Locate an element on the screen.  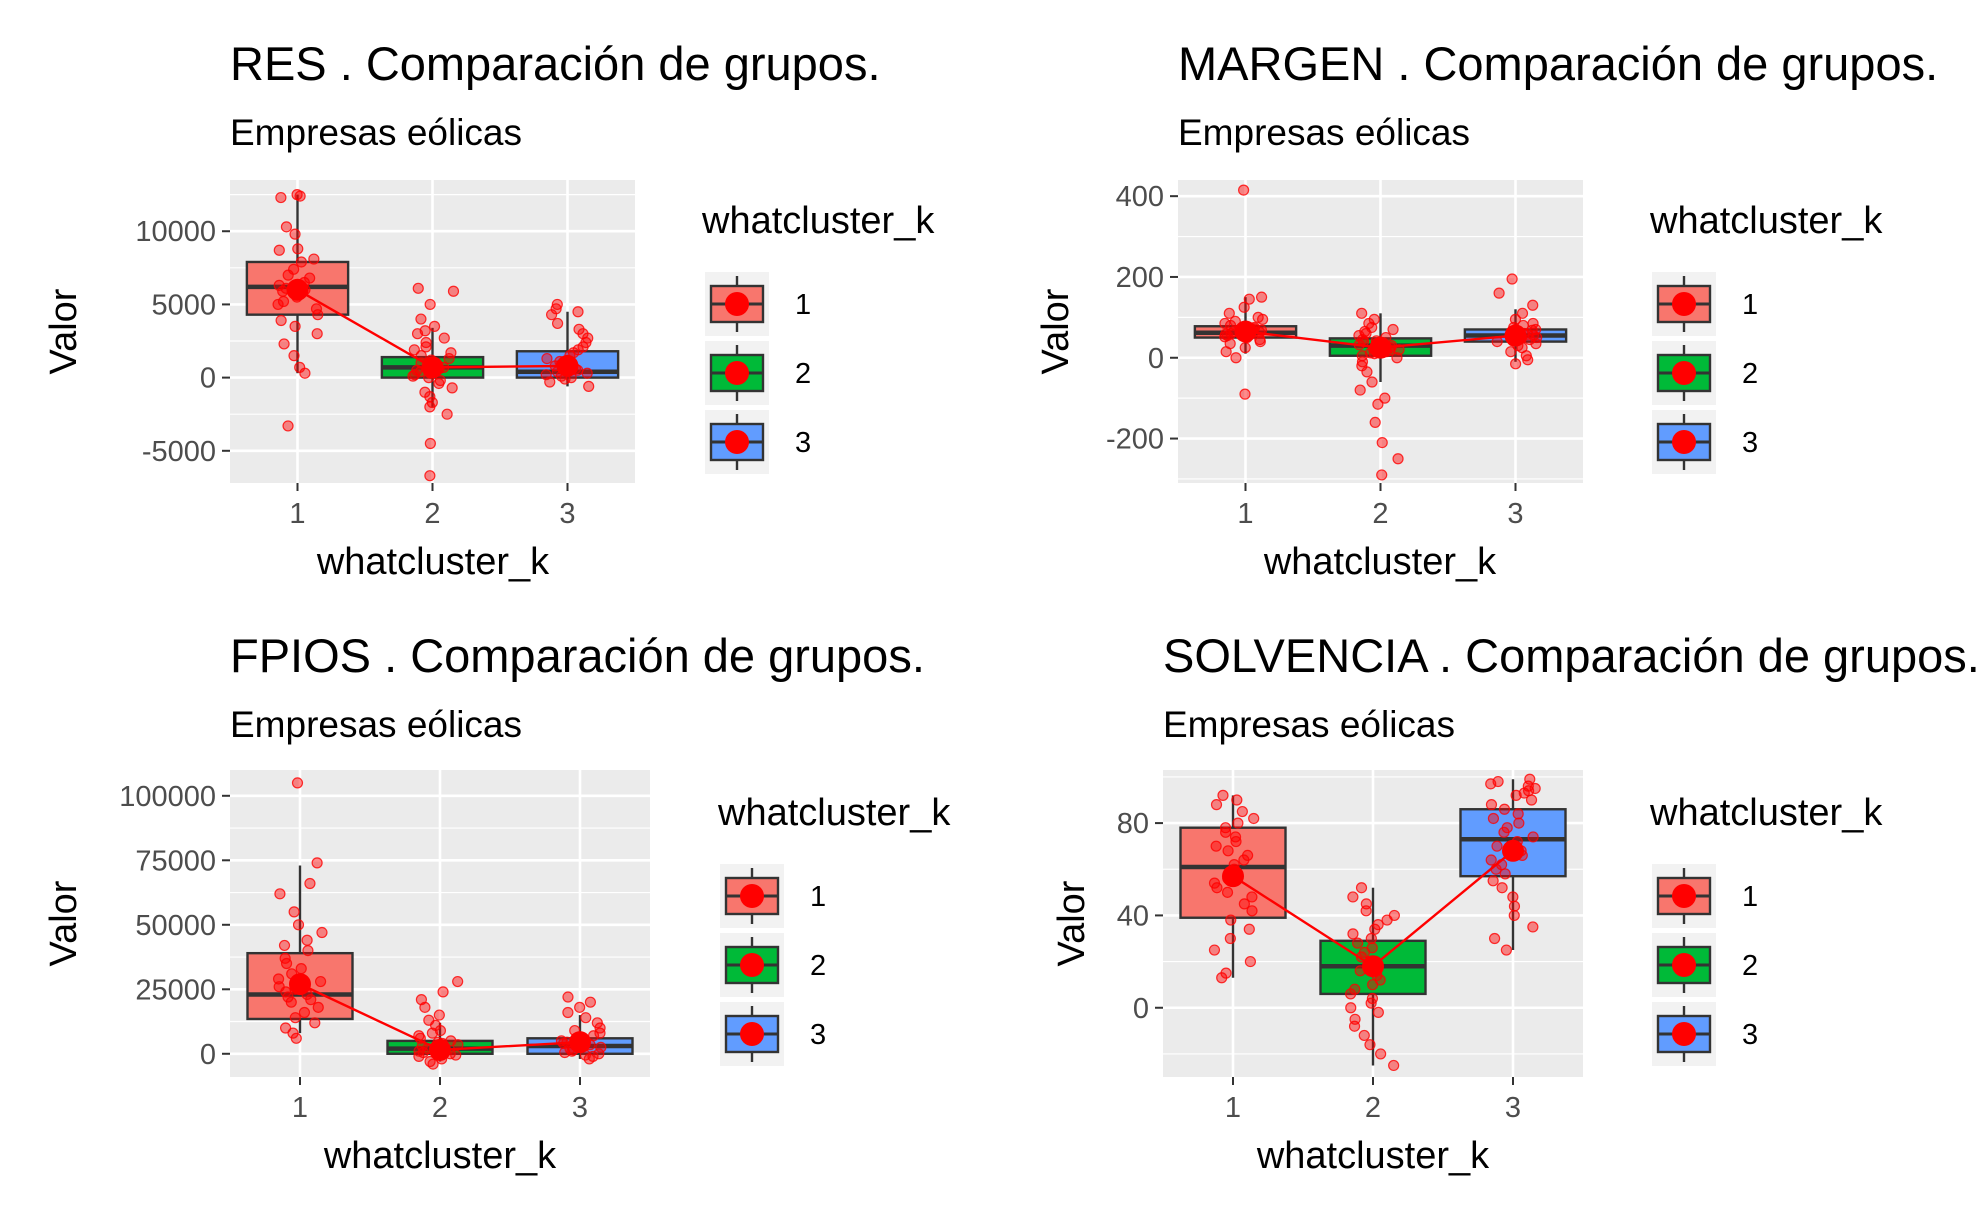
y-tick-label: -5000 is located at coordinates (179, 452).